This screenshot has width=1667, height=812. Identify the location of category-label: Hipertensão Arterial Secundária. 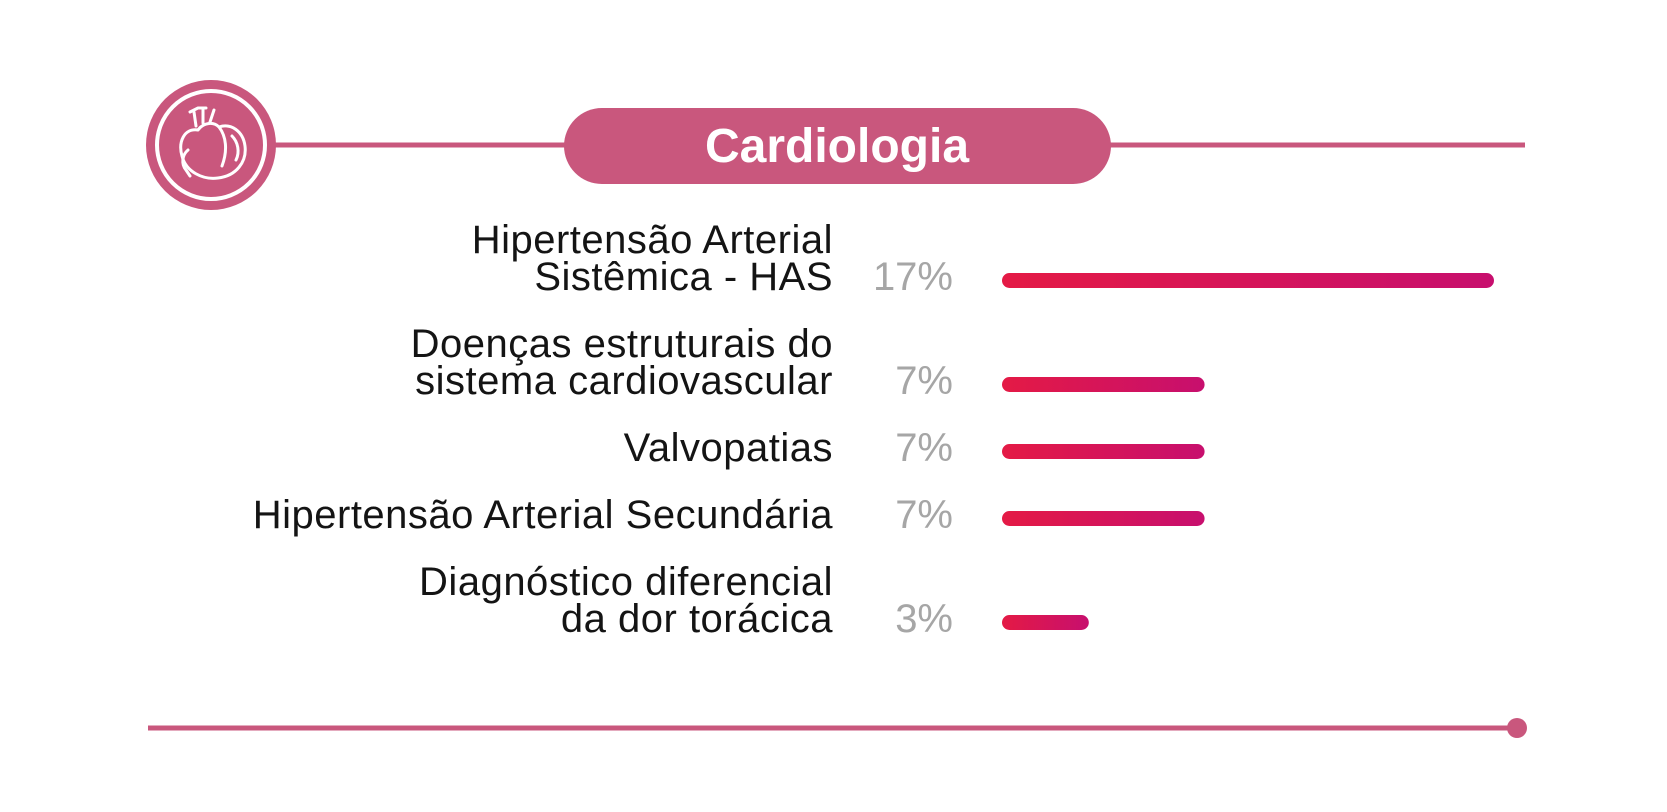
(543, 515).